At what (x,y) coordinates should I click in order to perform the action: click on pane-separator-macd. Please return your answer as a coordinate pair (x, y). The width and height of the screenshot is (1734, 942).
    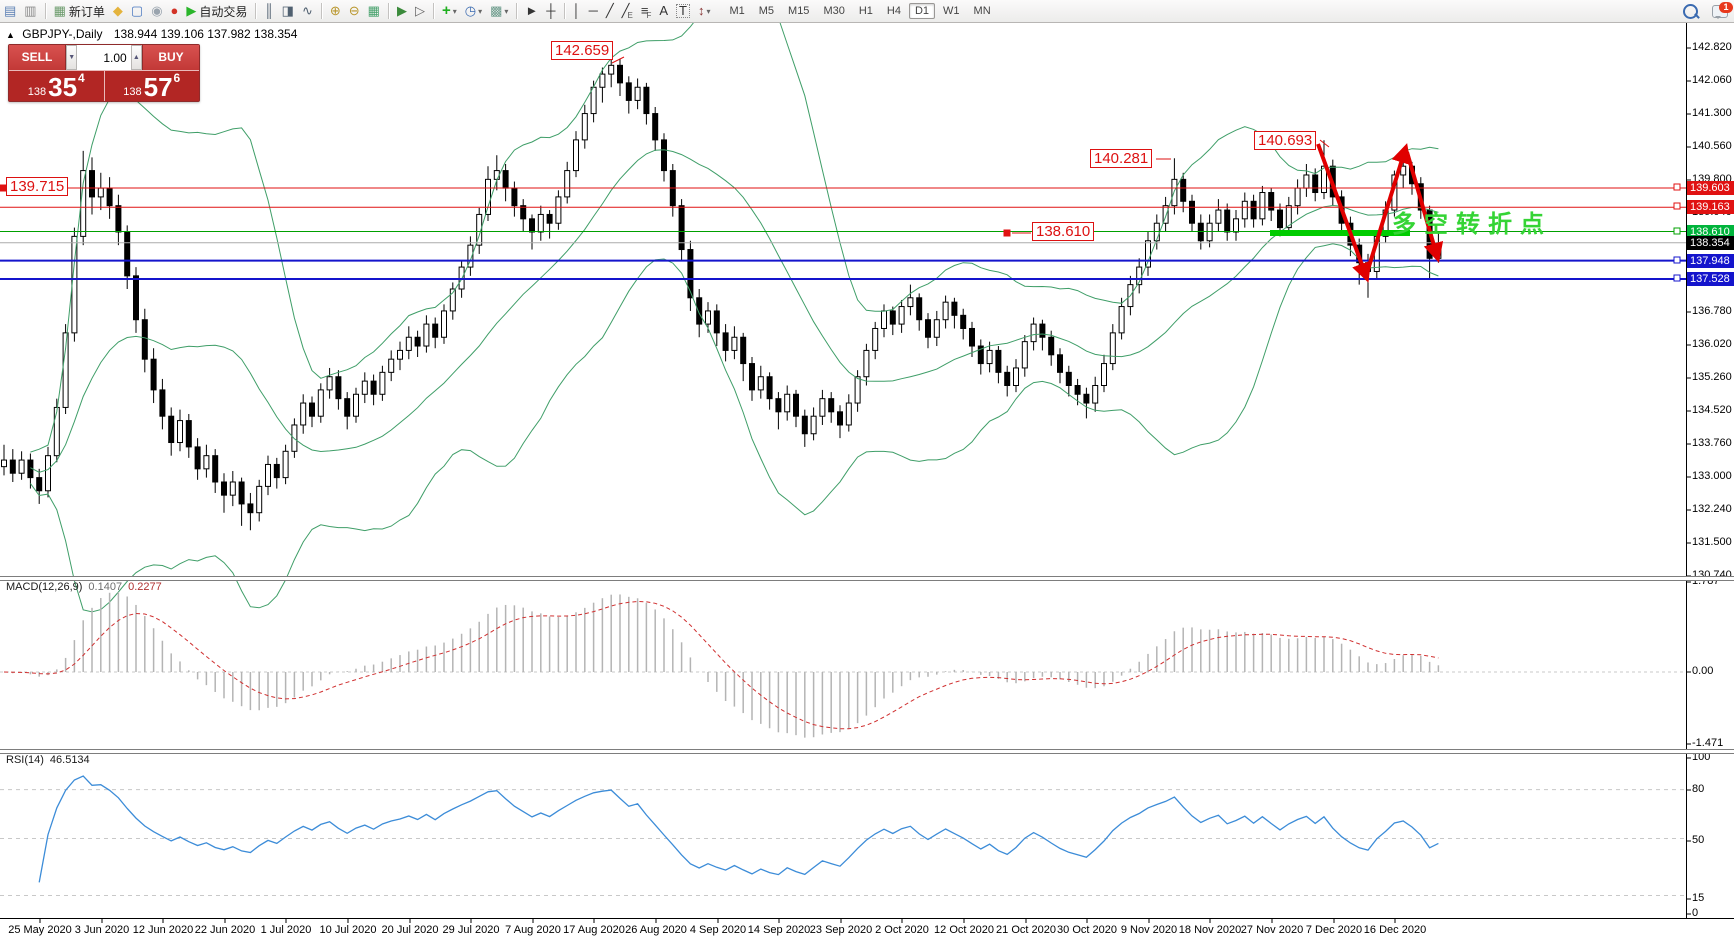
    Looking at the image, I should click on (867, 578).